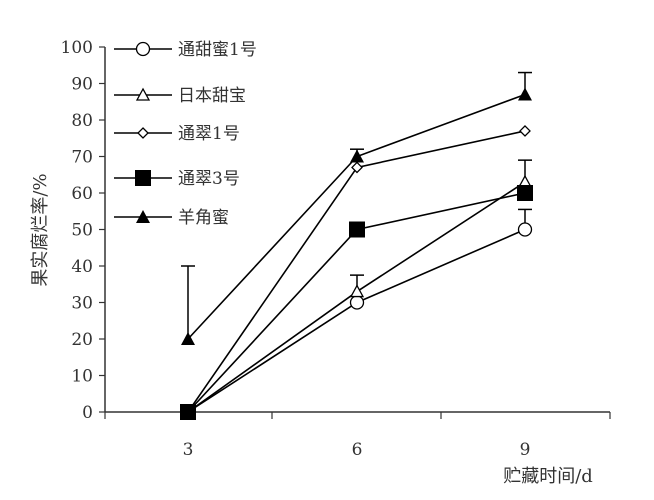 Image resolution: width=654 pixels, height=500 pixels. Describe the element at coordinates (209, 134) in the screenshot. I see `legend-label: 通翠1号` at that location.